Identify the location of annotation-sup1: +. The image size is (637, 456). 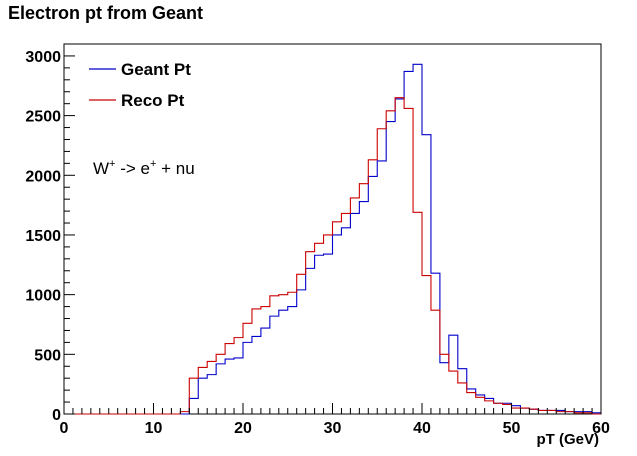
(112, 164).